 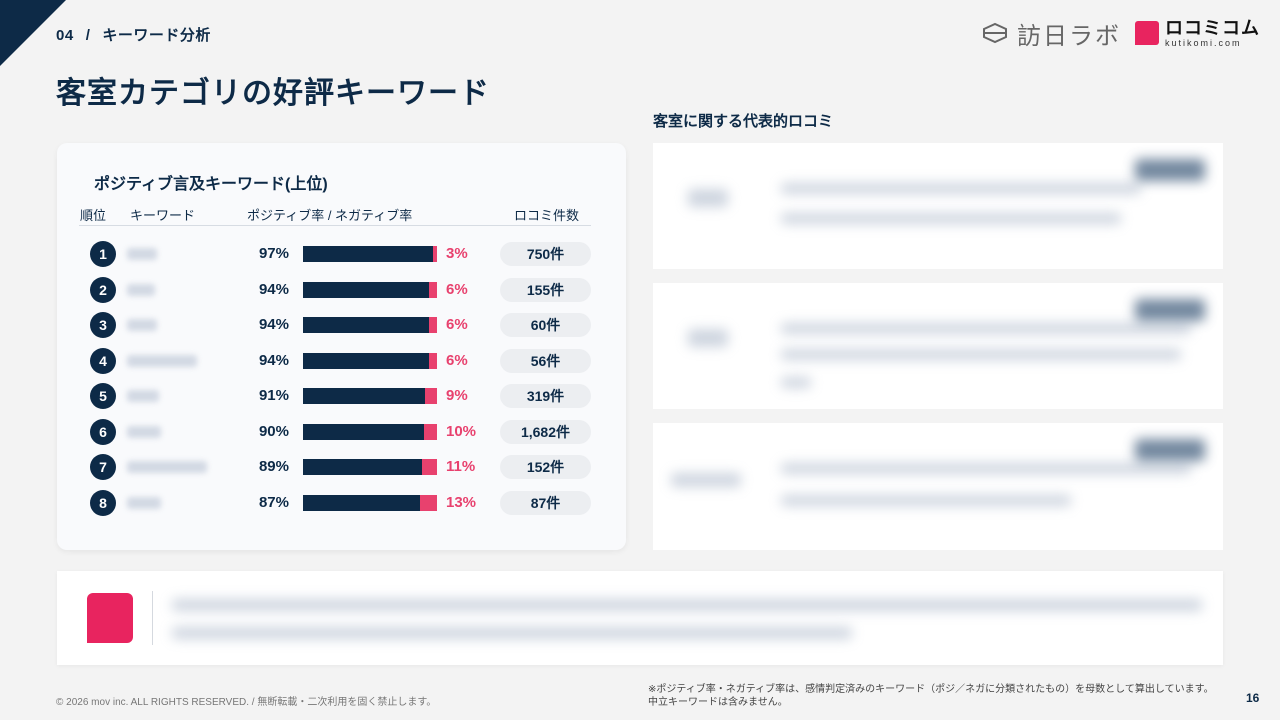 I want to click on review-count-pill: 1,682件, so click(x=545, y=431).